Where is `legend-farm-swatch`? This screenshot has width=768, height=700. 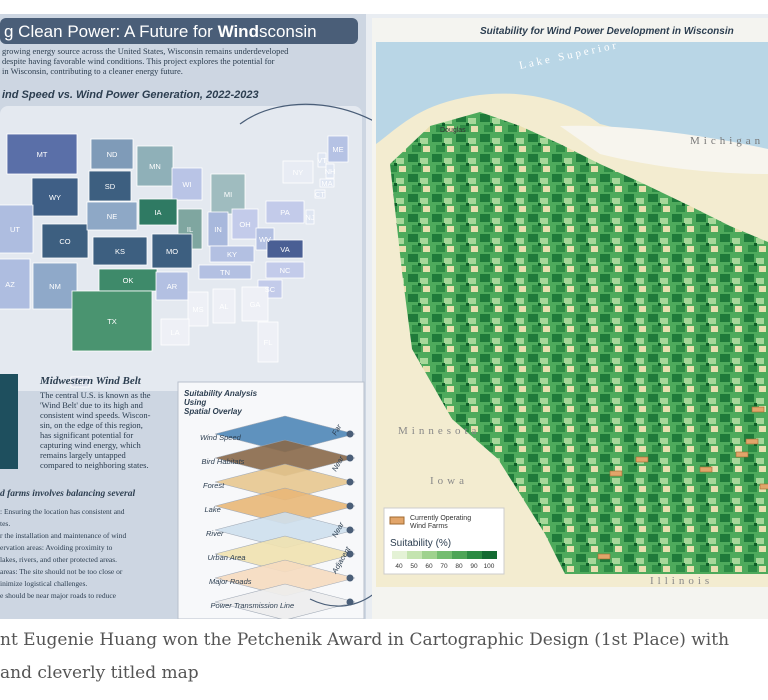 legend-farm-swatch is located at coordinates (397, 520).